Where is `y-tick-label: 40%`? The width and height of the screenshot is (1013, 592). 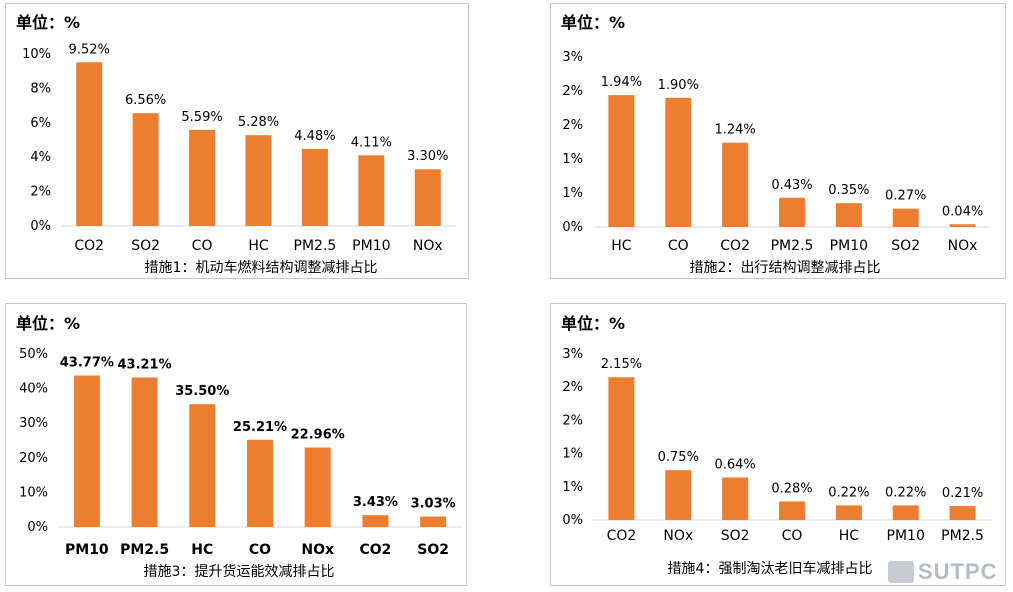 y-tick-label: 40% is located at coordinates (33, 389).